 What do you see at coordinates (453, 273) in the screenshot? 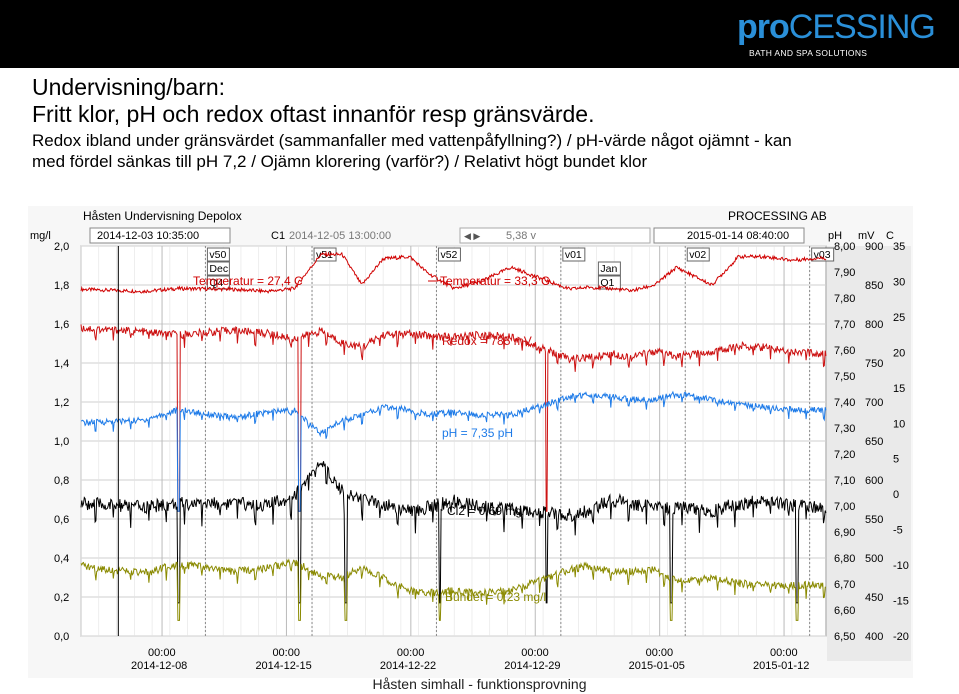
I see `series-line-temperatur` at bounding box center [453, 273].